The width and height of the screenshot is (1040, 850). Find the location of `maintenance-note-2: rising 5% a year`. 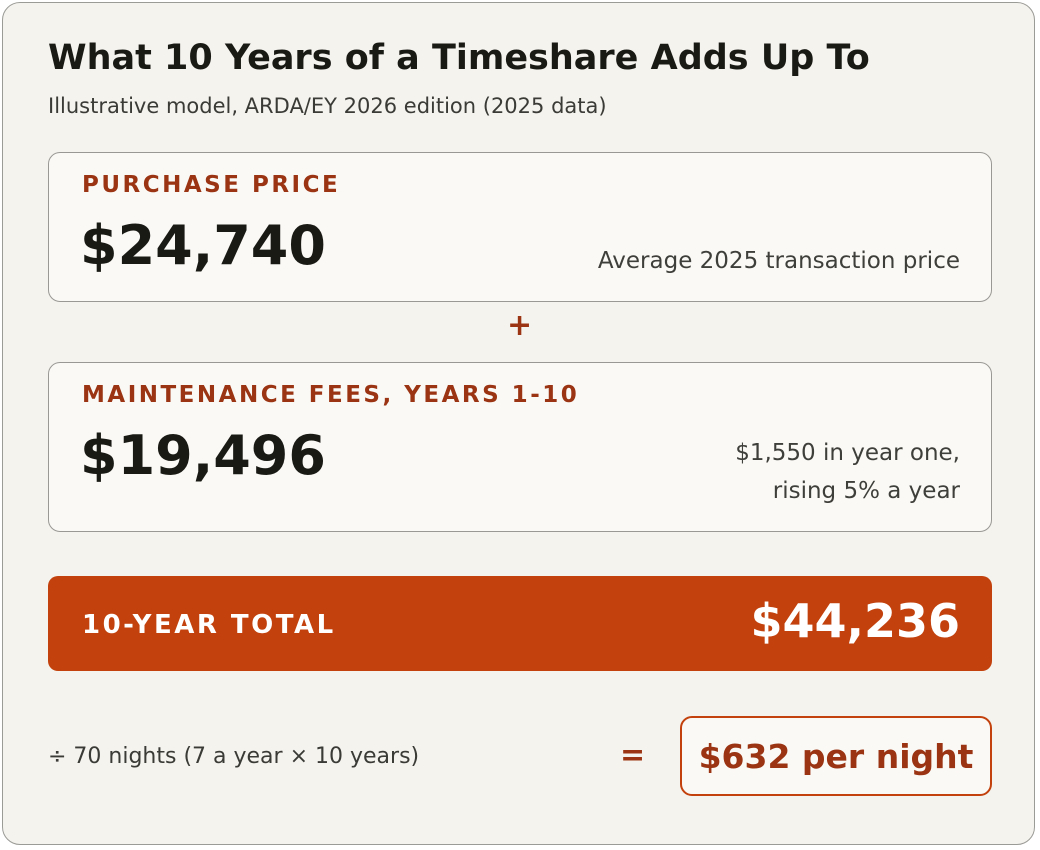

maintenance-note-2: rising 5% a year is located at coordinates (866, 491).